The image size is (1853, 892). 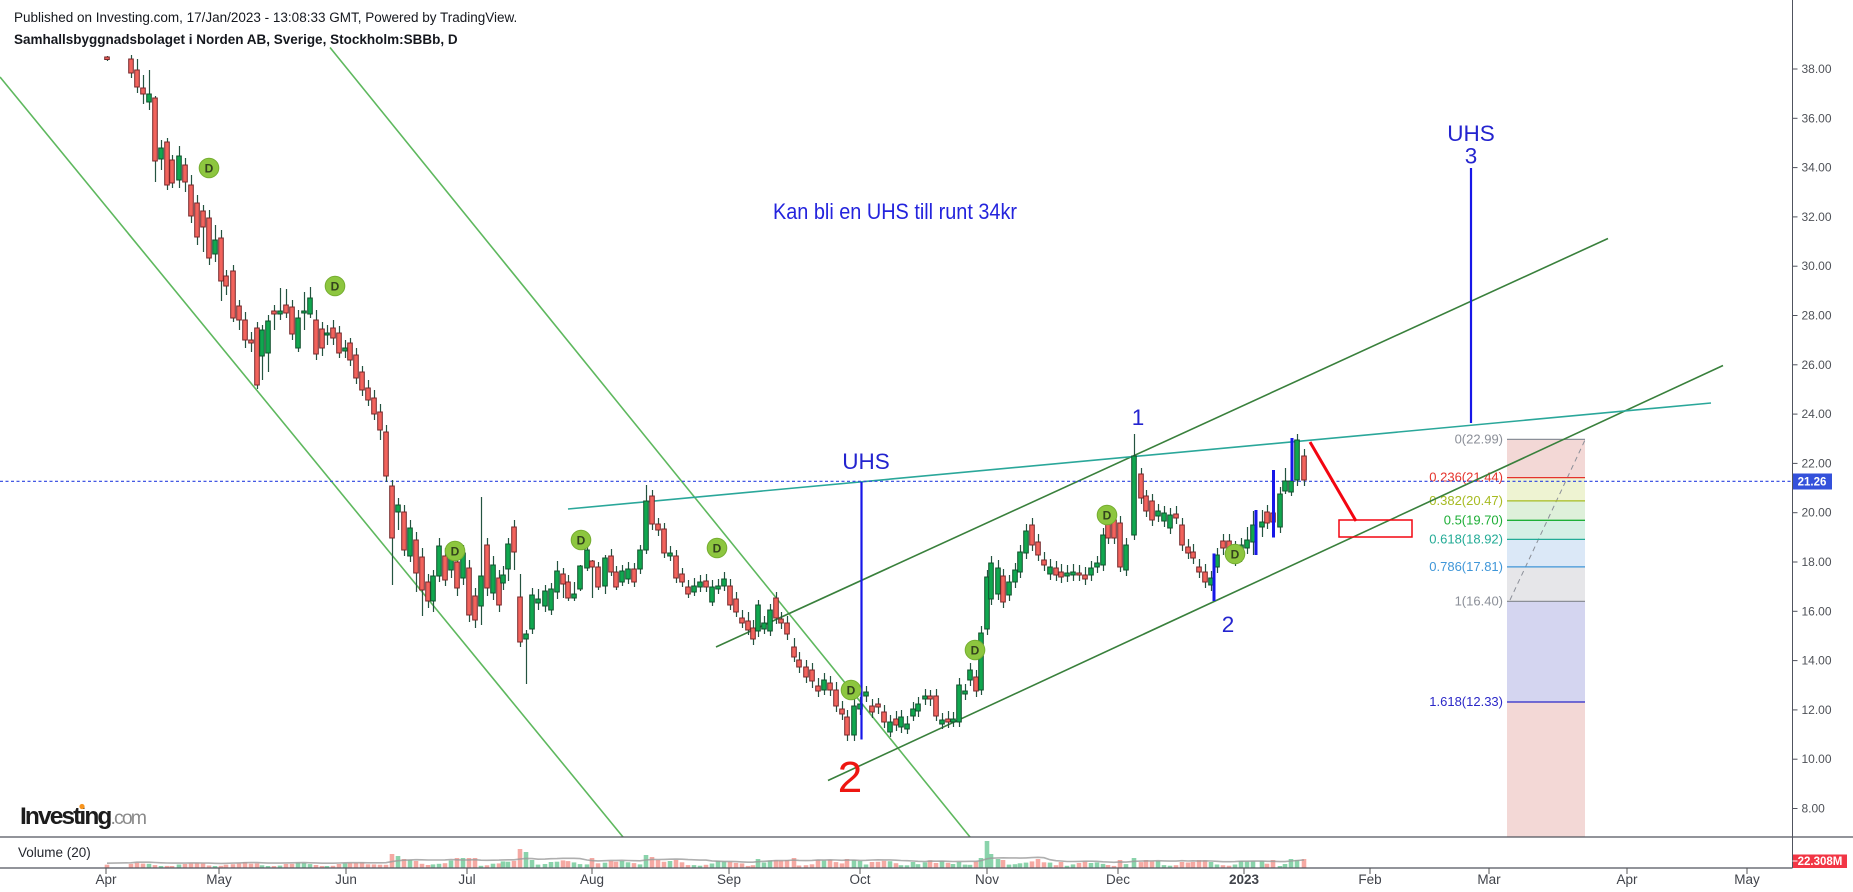 What do you see at coordinates (1820, 862) in the screenshot?
I see `svg-text: 22.308M` at bounding box center [1820, 862].